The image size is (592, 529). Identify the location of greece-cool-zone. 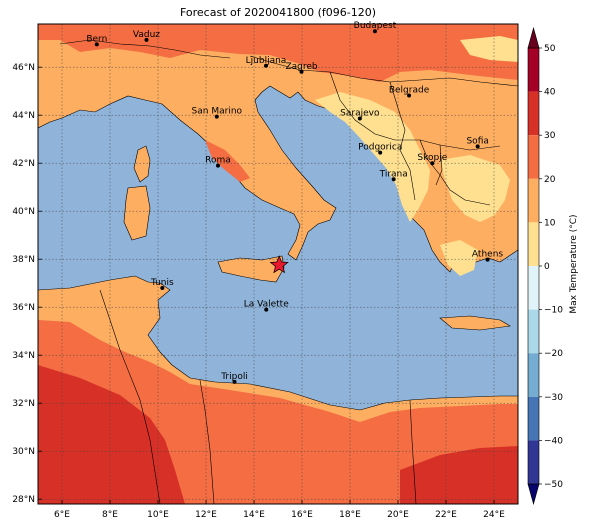
(475, 188).